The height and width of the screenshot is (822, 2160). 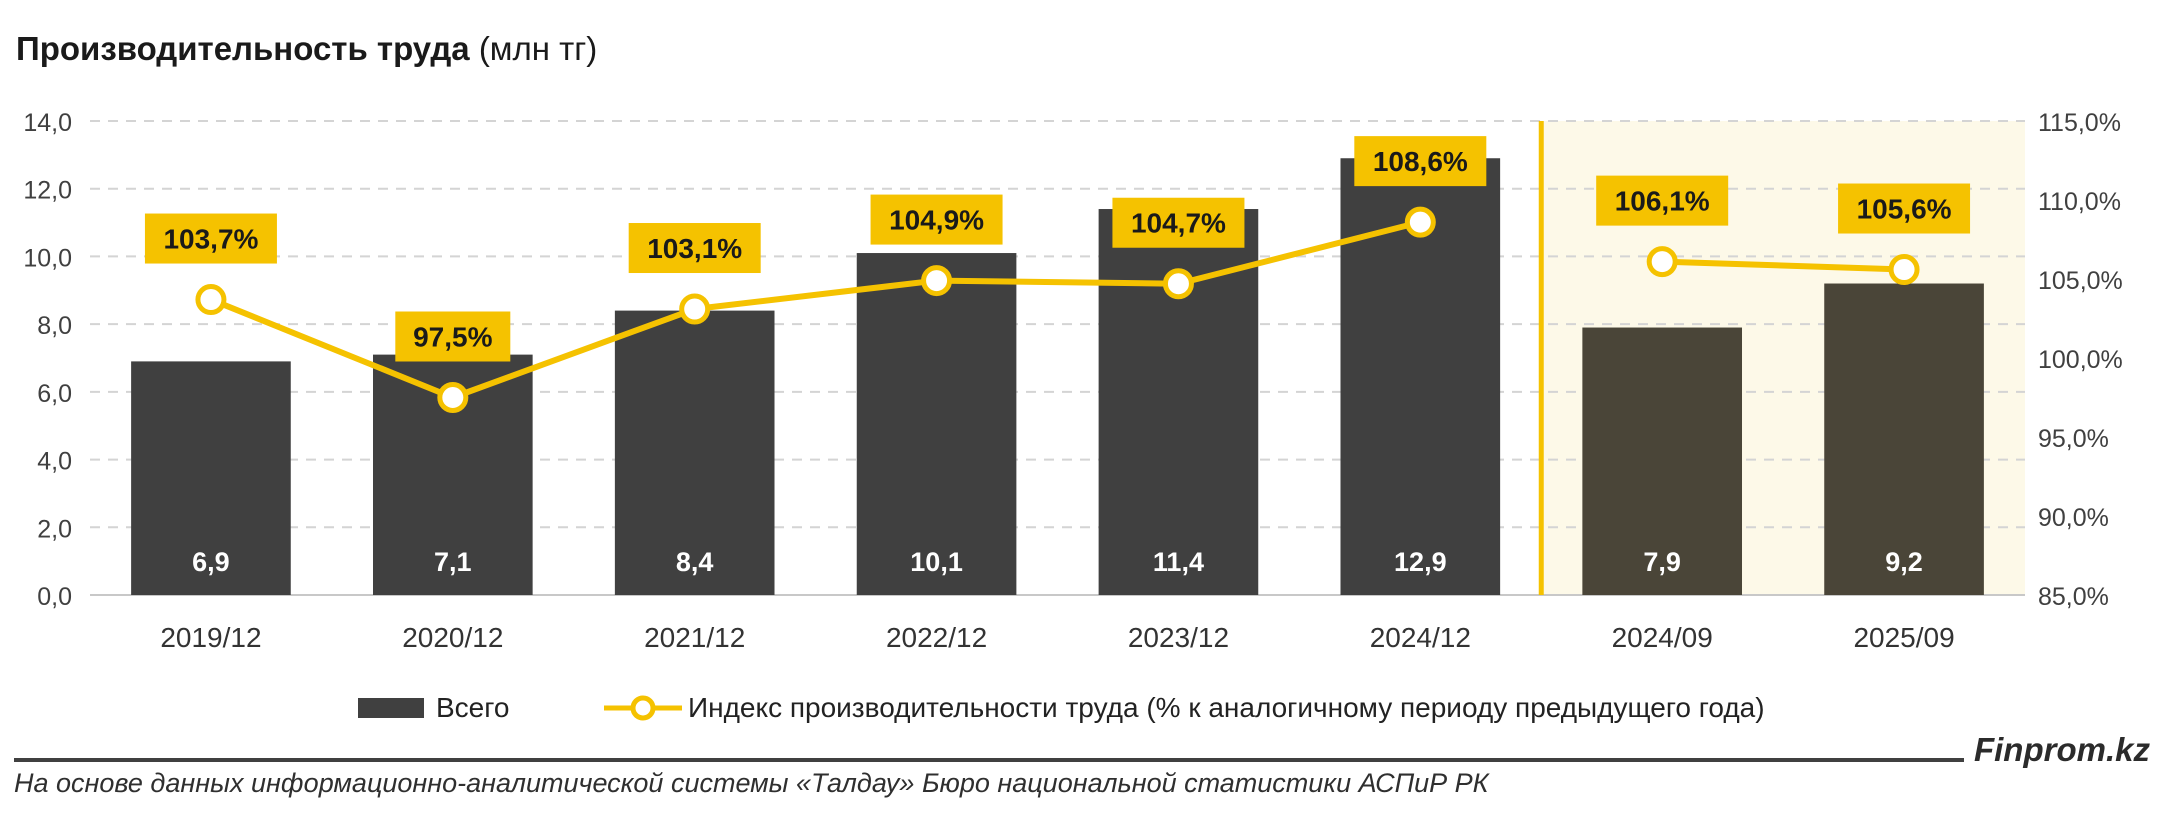 What do you see at coordinates (2079, 123) in the screenshot?
I see `y-right-tick-label: 115,0%` at bounding box center [2079, 123].